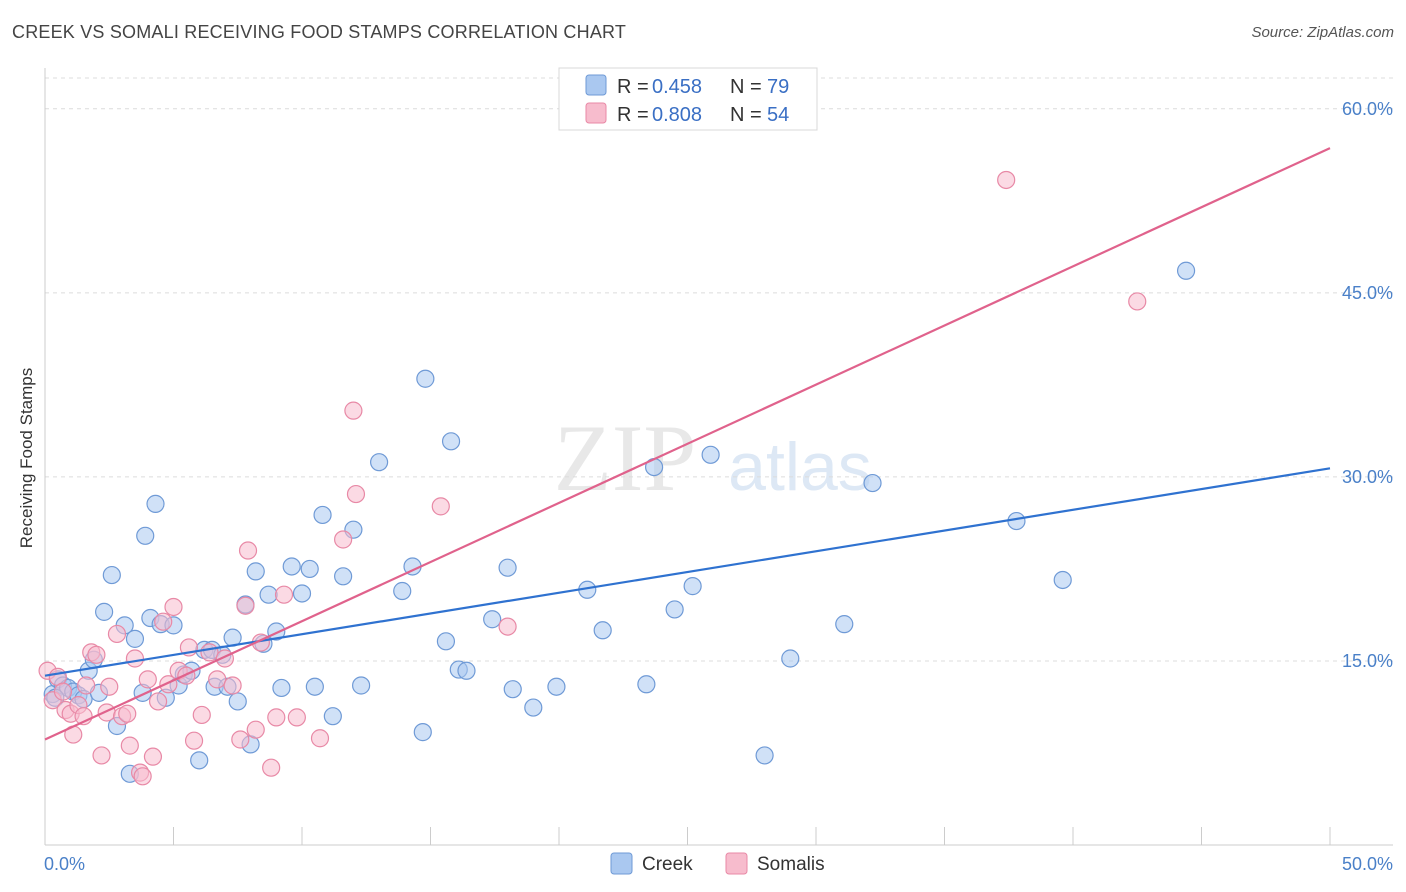 This screenshot has width=1406, height=892. I want to click on source-label: Source: ZipAtlas.com, so click(1322, 32).